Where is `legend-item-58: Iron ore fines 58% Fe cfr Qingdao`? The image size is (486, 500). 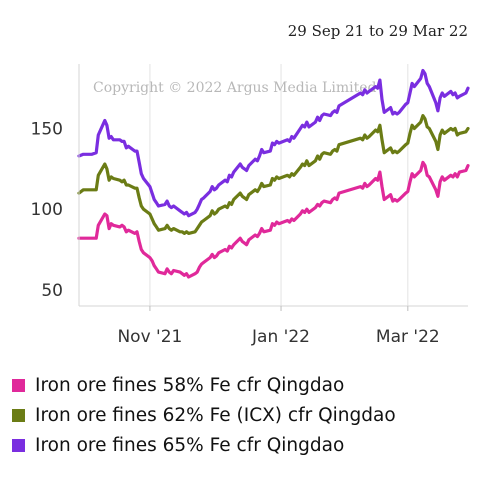
legend-item-58: Iron ore fines 58% Fe cfr Qingdao is located at coordinates (204, 385).